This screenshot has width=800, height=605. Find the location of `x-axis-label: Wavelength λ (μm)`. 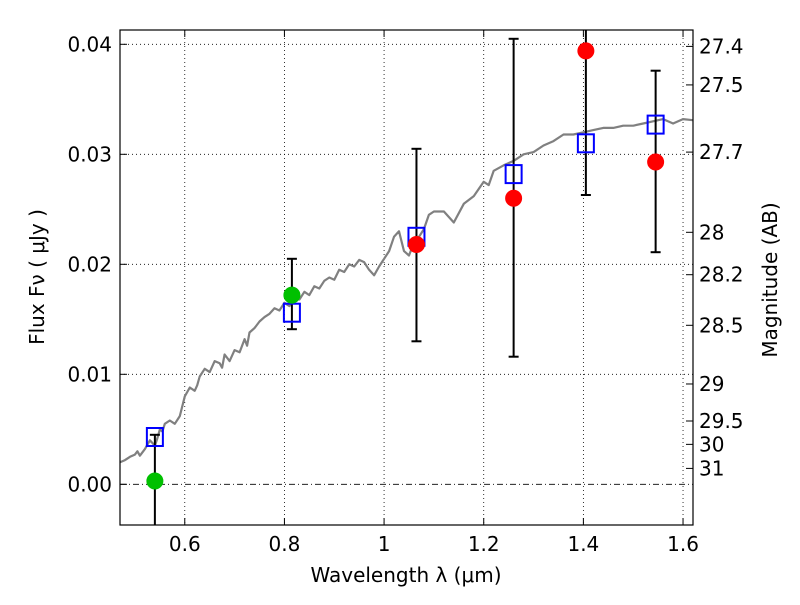

x-axis-label: Wavelength λ (μm) is located at coordinates (405, 575).